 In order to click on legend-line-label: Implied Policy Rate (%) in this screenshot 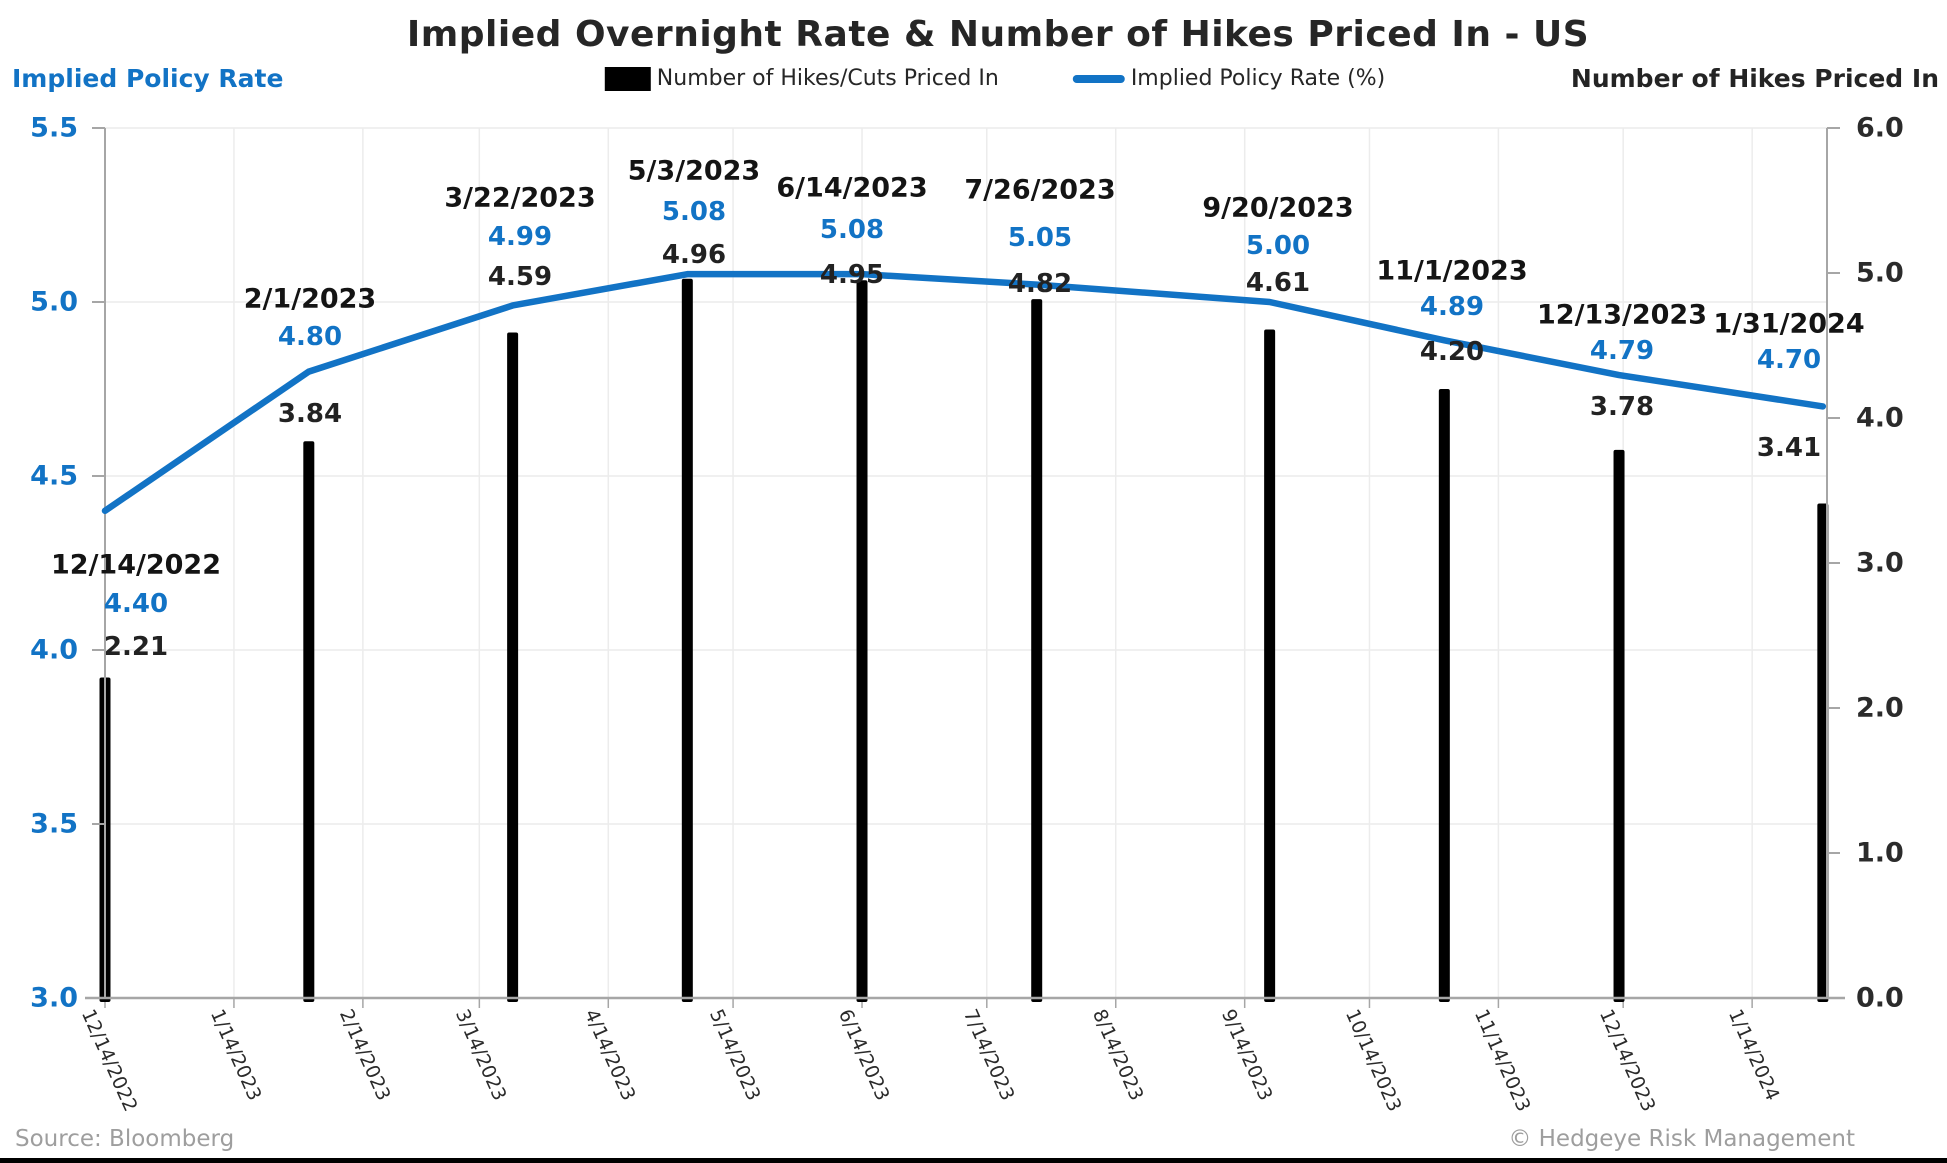, I will do `click(1258, 78)`.